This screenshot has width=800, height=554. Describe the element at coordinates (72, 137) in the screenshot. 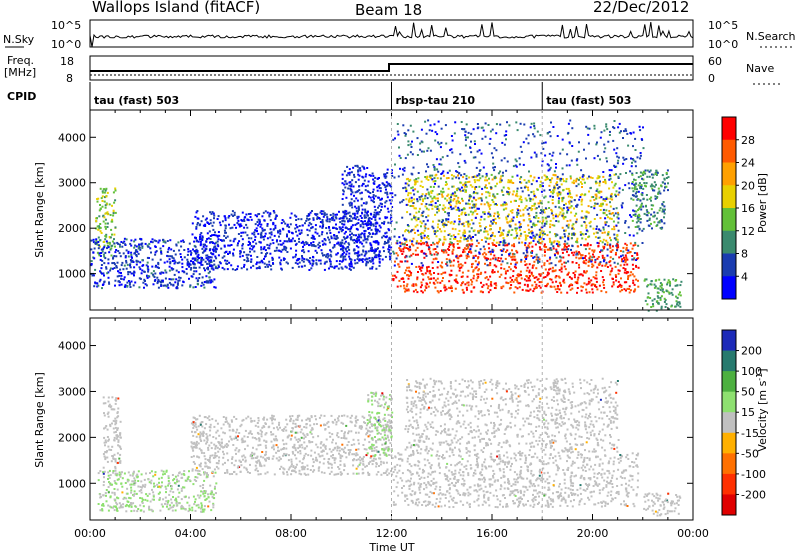

I see `y-tick-label: 4000` at that location.